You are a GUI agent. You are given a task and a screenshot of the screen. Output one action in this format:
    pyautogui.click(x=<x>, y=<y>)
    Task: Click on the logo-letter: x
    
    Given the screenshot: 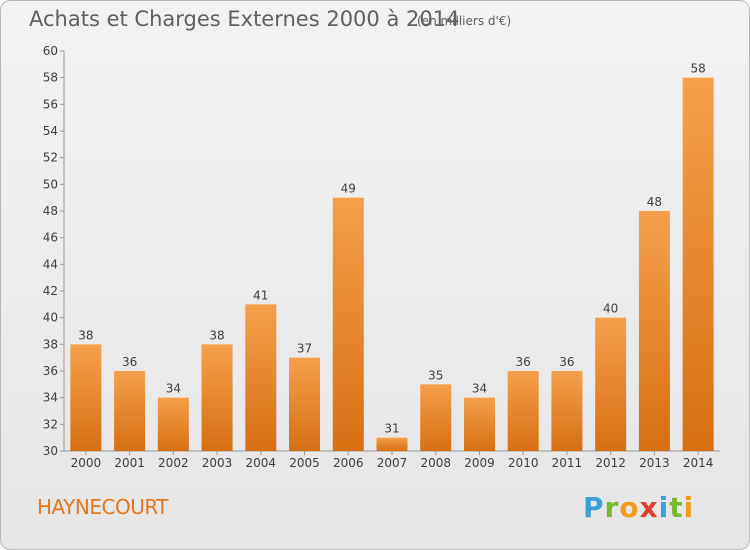 What is the action you would take?
    pyautogui.click(x=649, y=507)
    